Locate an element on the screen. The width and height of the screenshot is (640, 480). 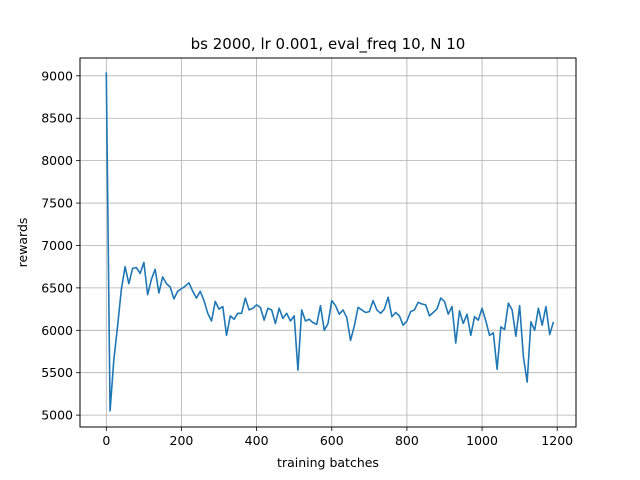
y-tick-label: 6000 is located at coordinates (57, 330).